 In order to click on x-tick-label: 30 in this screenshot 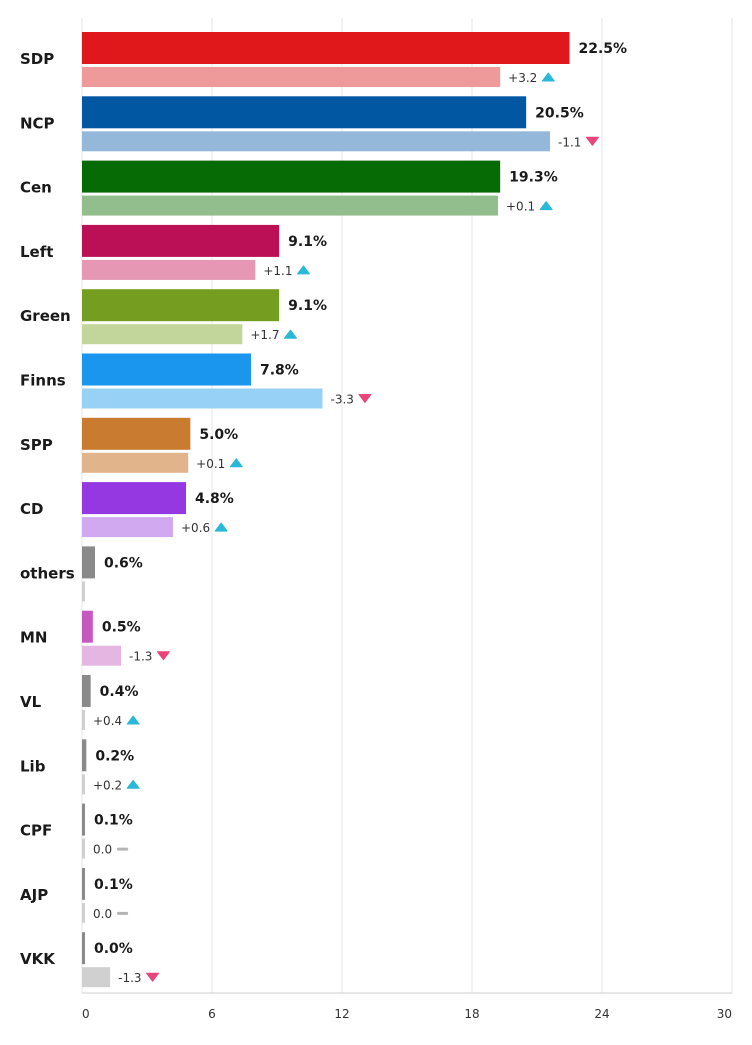, I will do `click(724, 1014)`.